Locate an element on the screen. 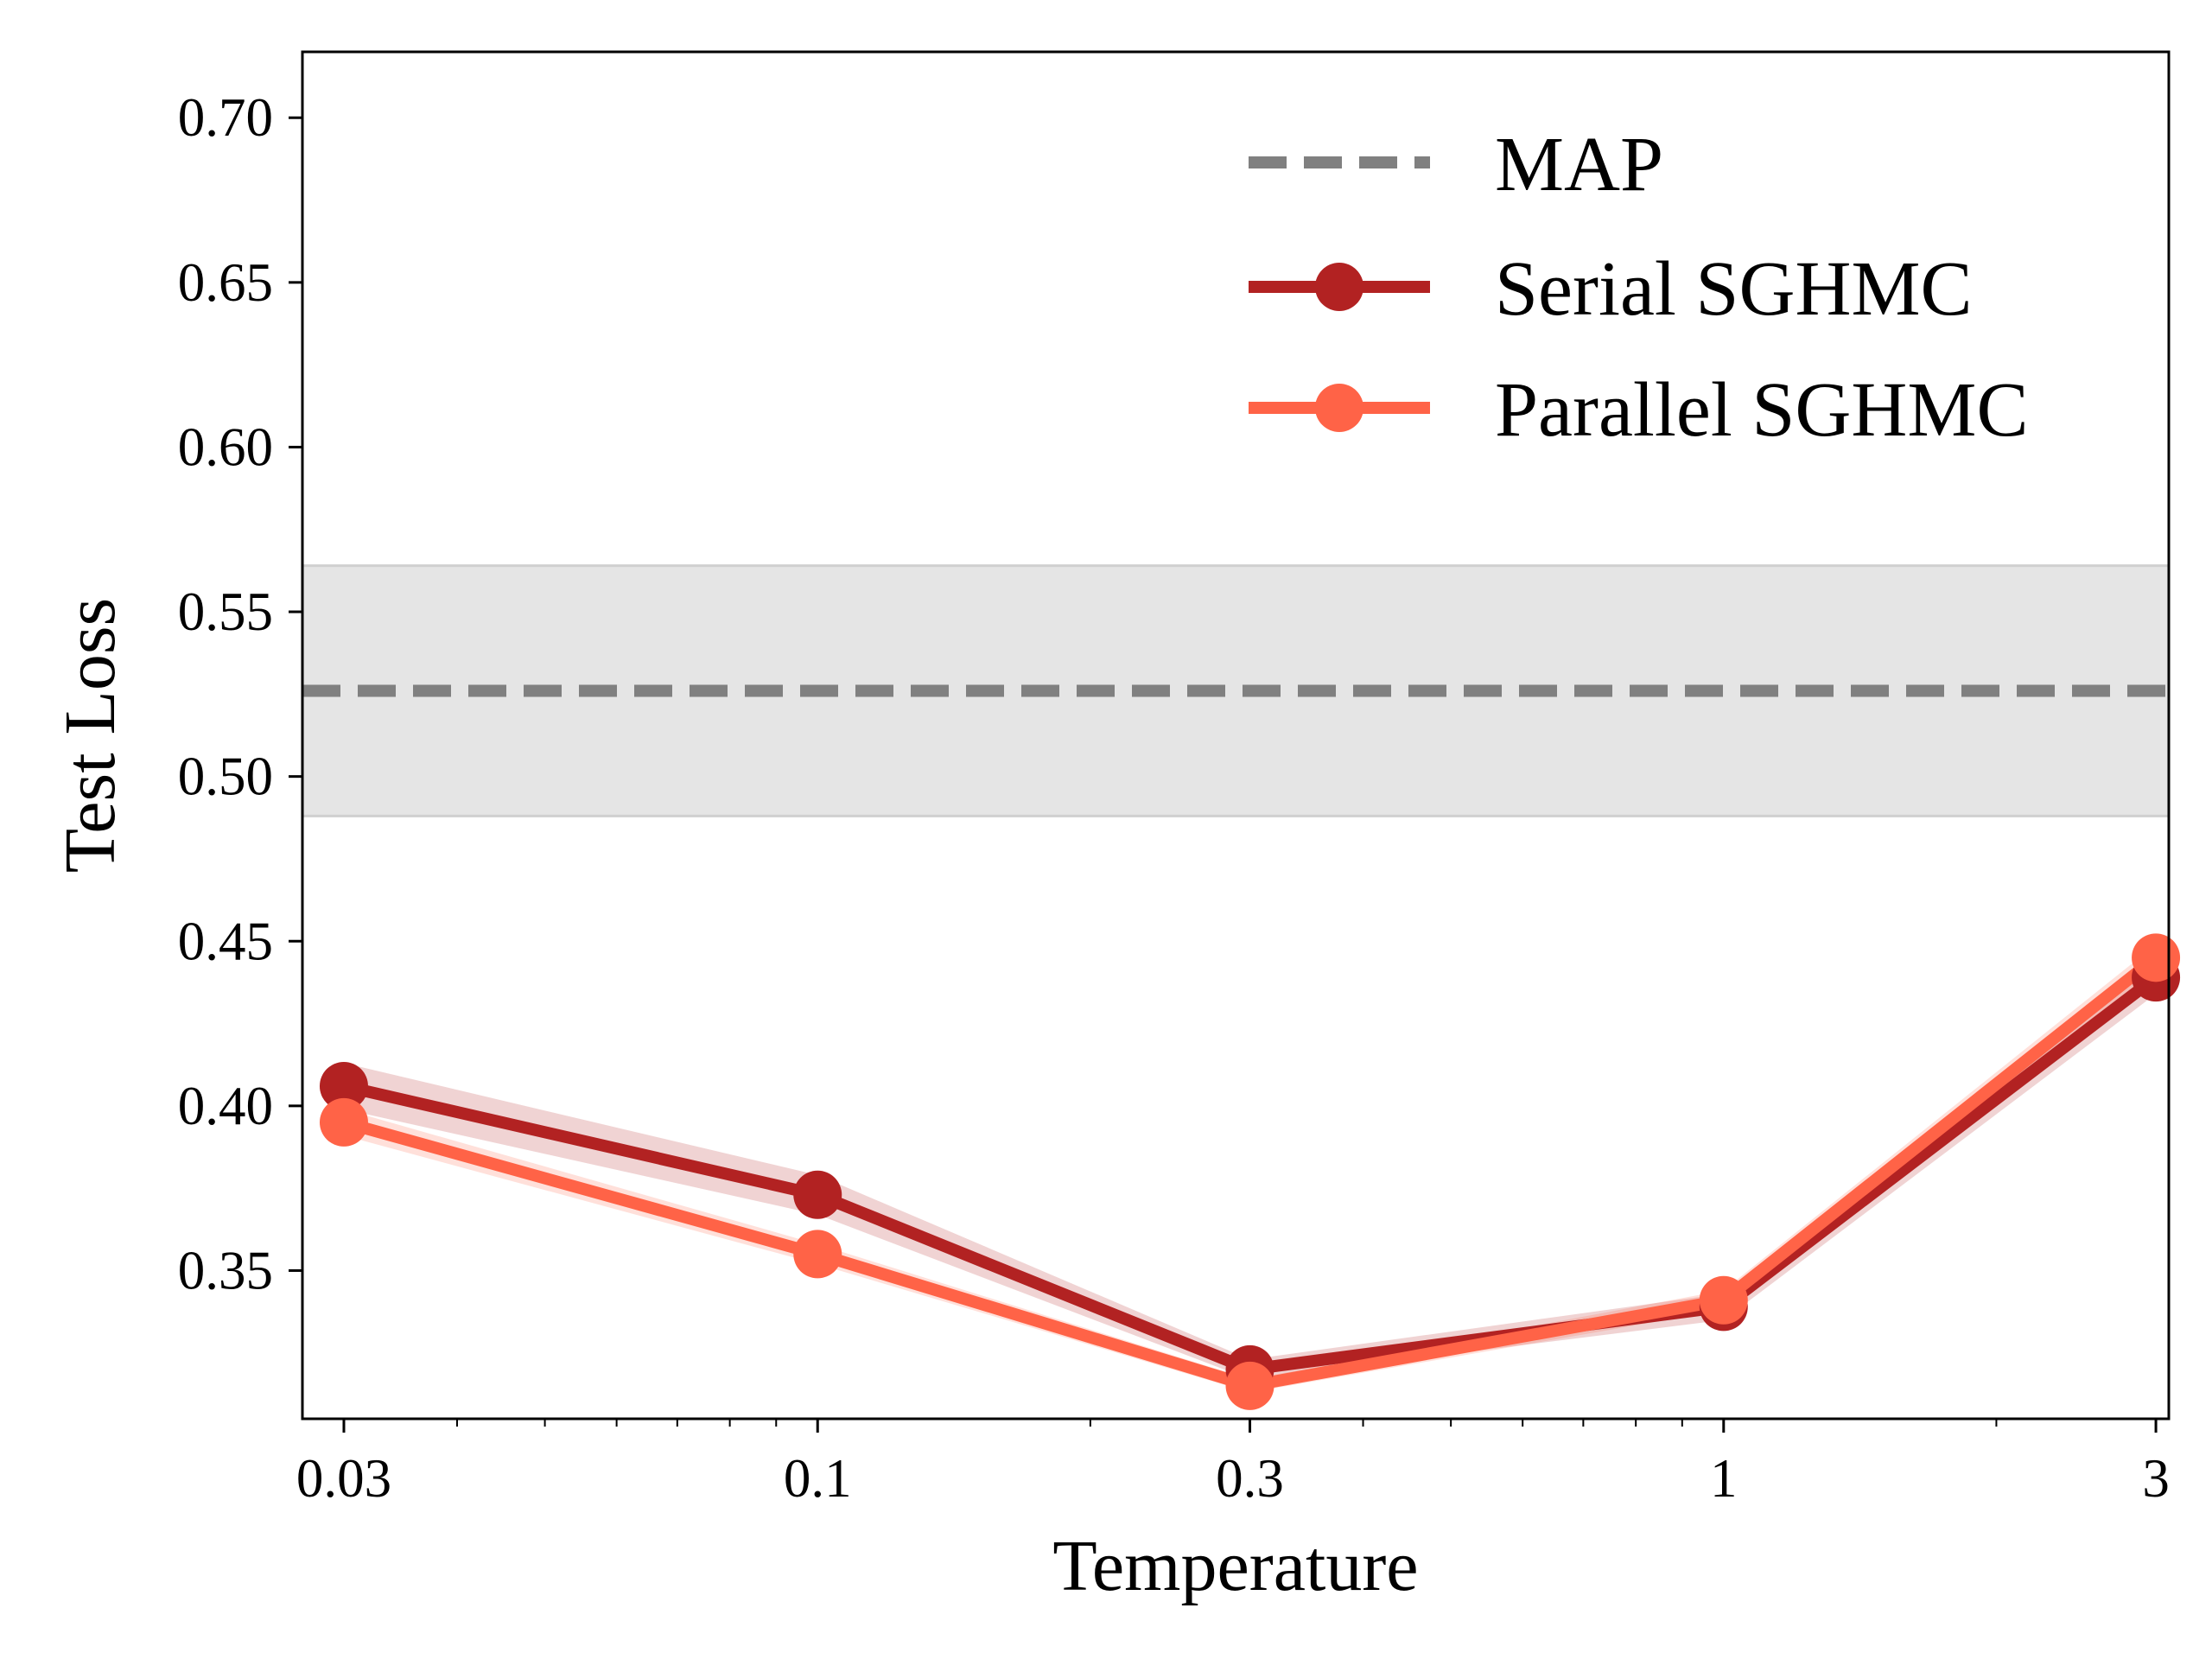  x-tick-label: 0.03 is located at coordinates (343, 1478).